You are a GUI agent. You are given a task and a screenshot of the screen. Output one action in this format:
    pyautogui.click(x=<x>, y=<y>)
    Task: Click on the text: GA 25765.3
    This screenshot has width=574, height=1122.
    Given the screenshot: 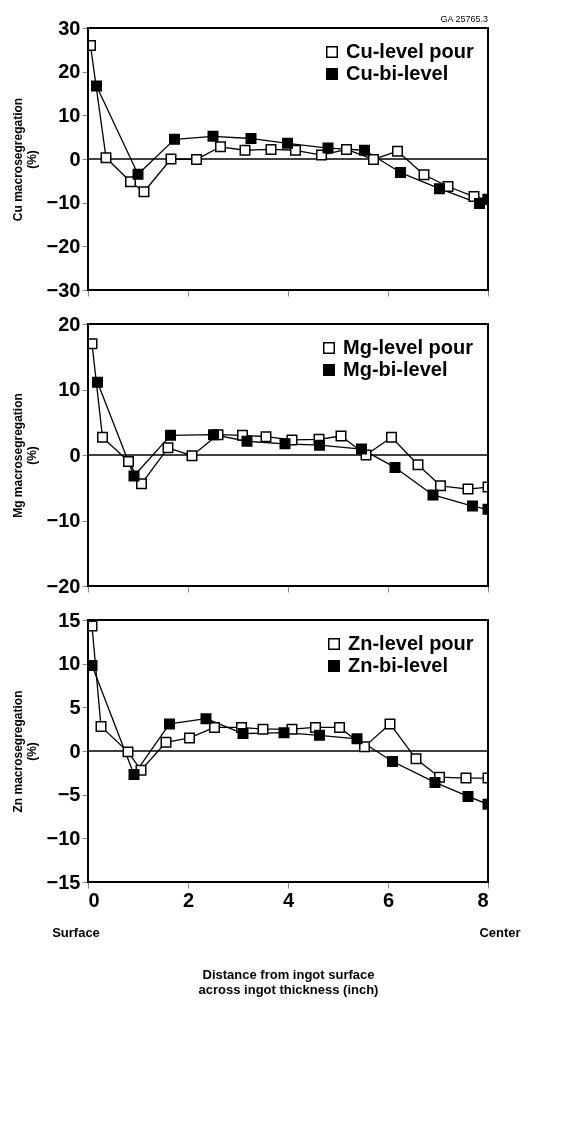 What is the action you would take?
    pyautogui.click(x=464, y=19)
    